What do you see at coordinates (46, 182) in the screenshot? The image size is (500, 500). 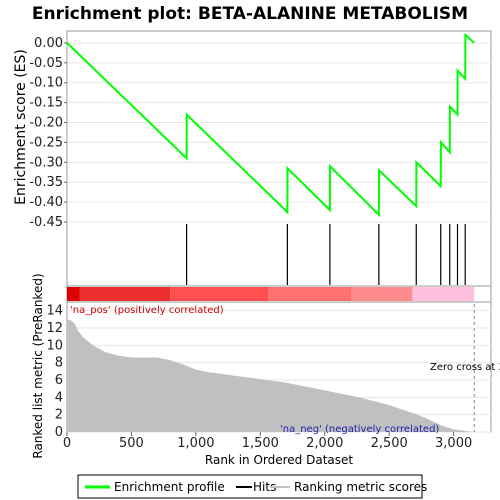 I see `es-y-tick-label: -0.35` at bounding box center [46, 182].